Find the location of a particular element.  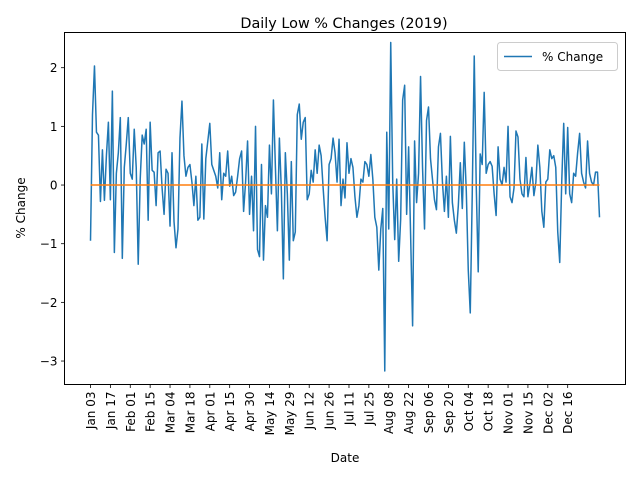

x-axis-title: Date is located at coordinates (345, 458).